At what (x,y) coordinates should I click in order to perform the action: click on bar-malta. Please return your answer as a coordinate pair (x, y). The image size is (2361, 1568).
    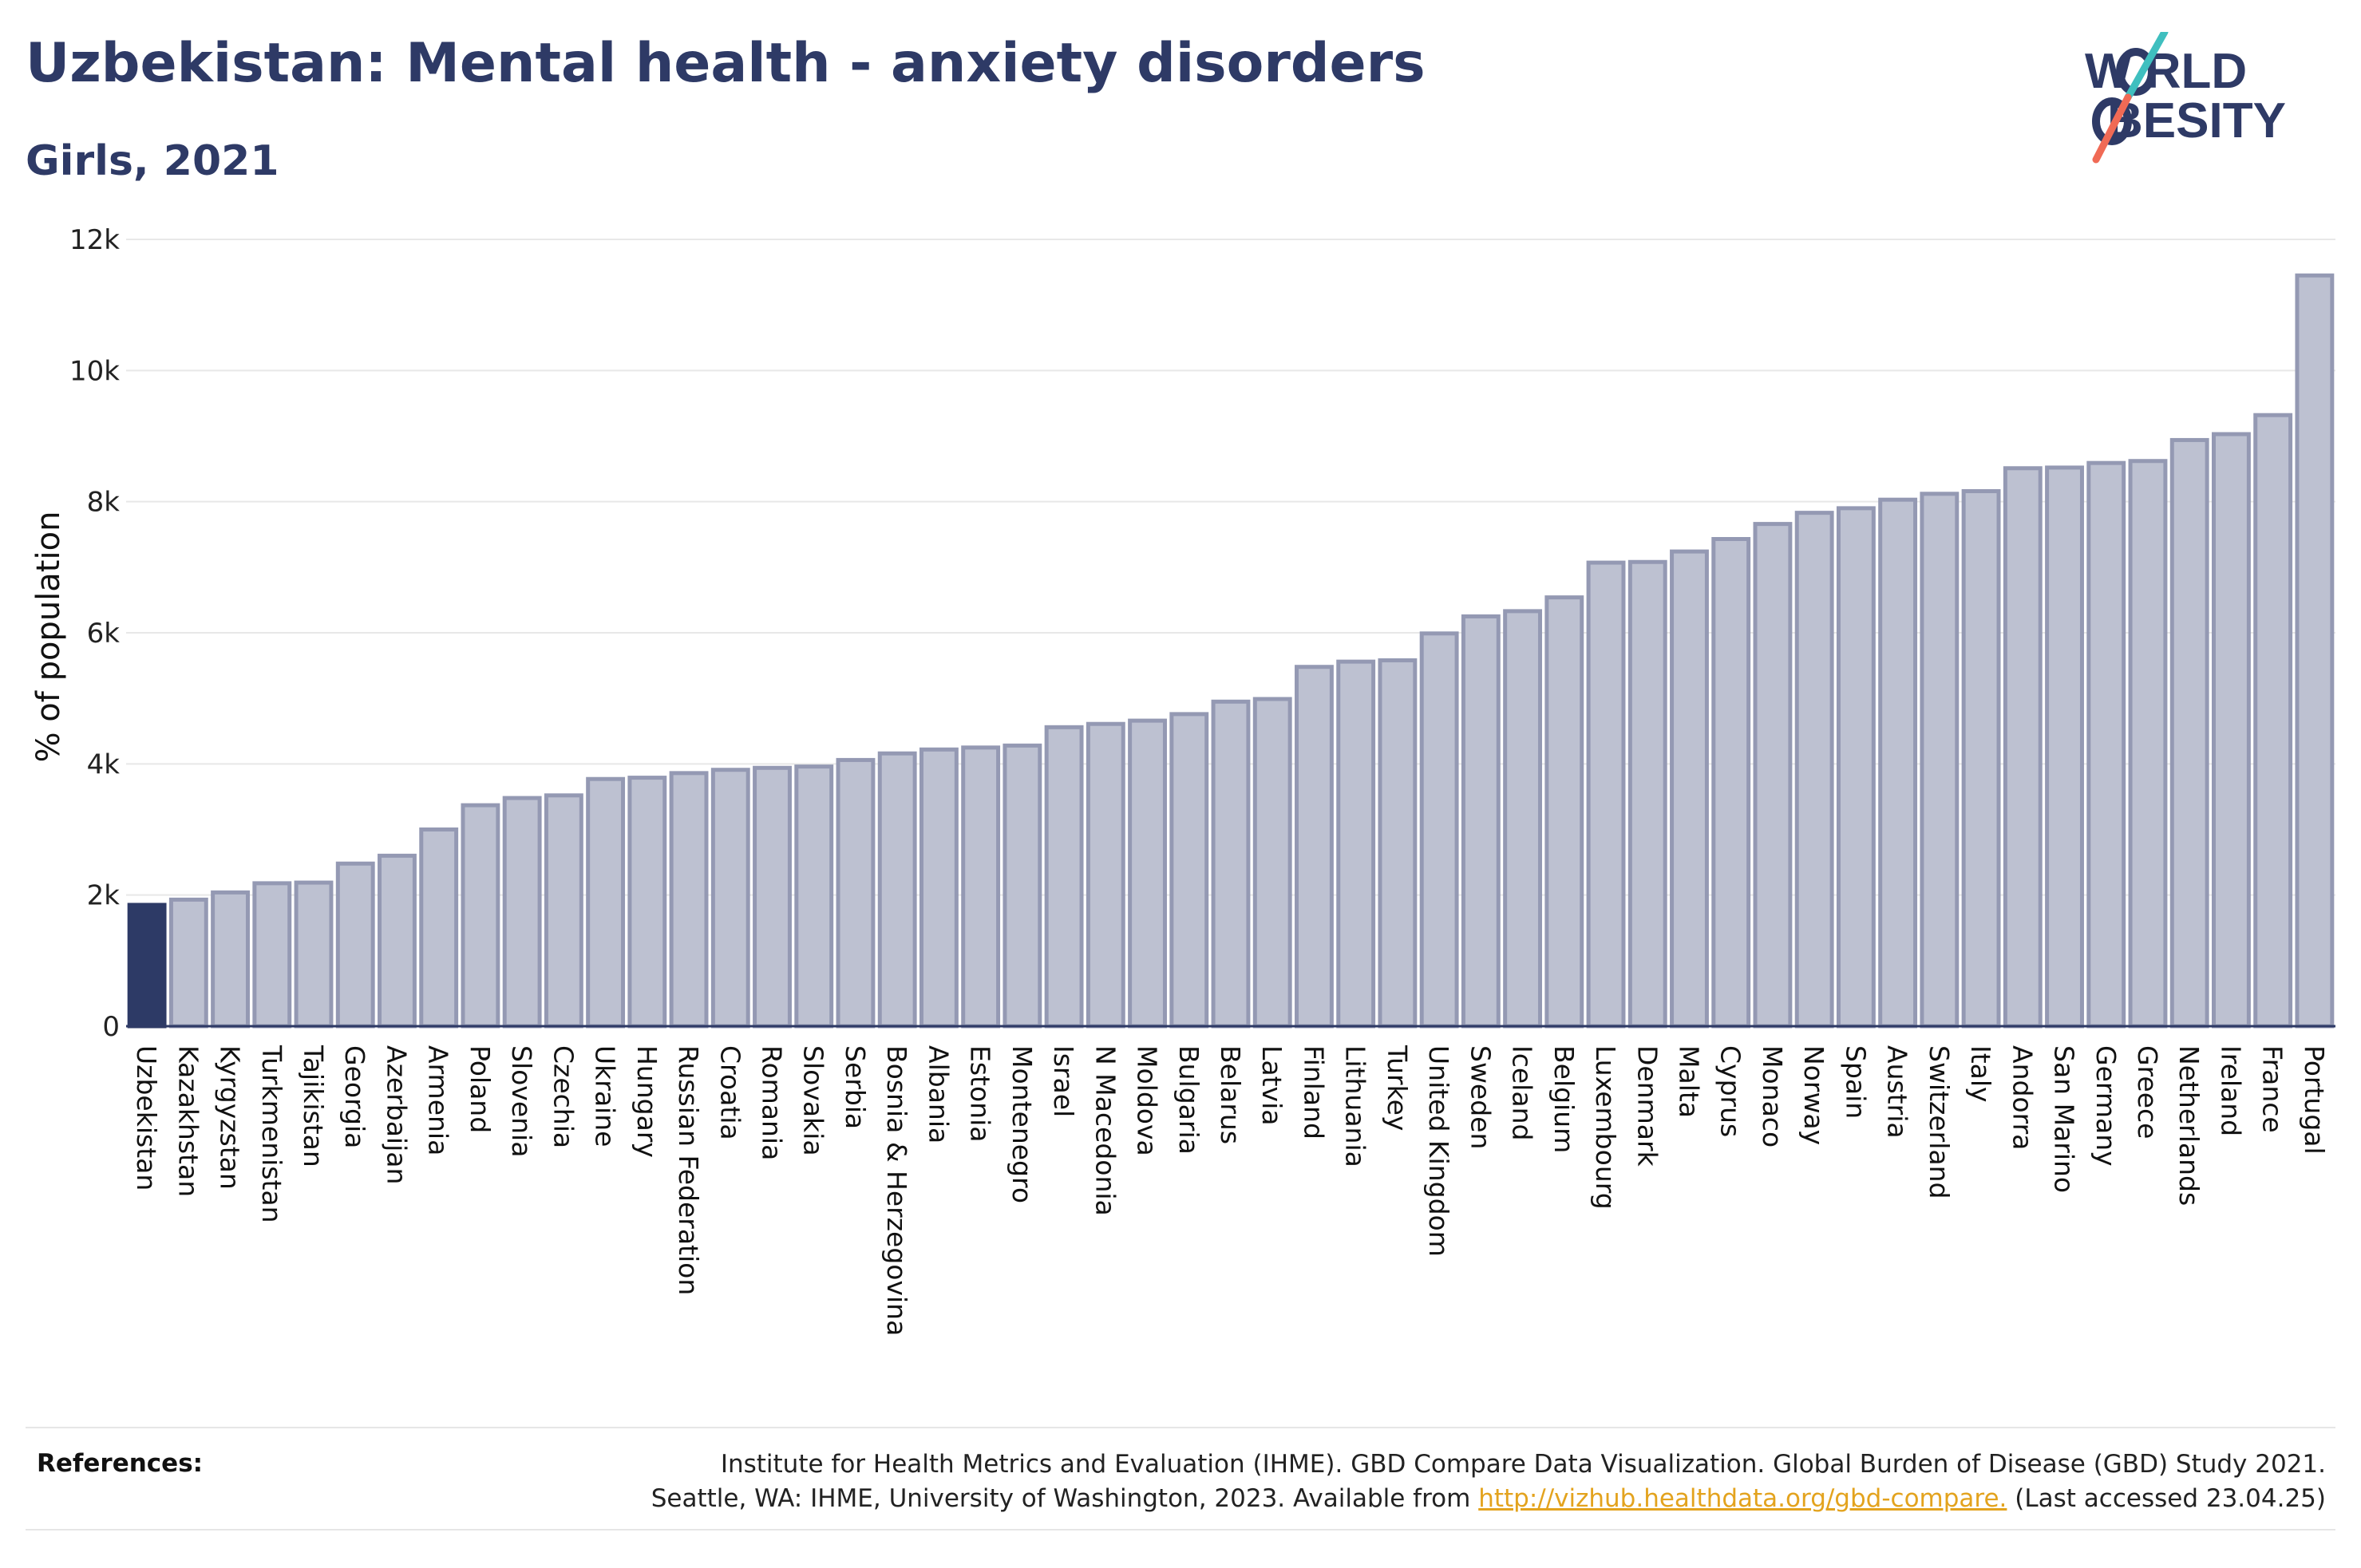
    Looking at the image, I should click on (1689, 789).